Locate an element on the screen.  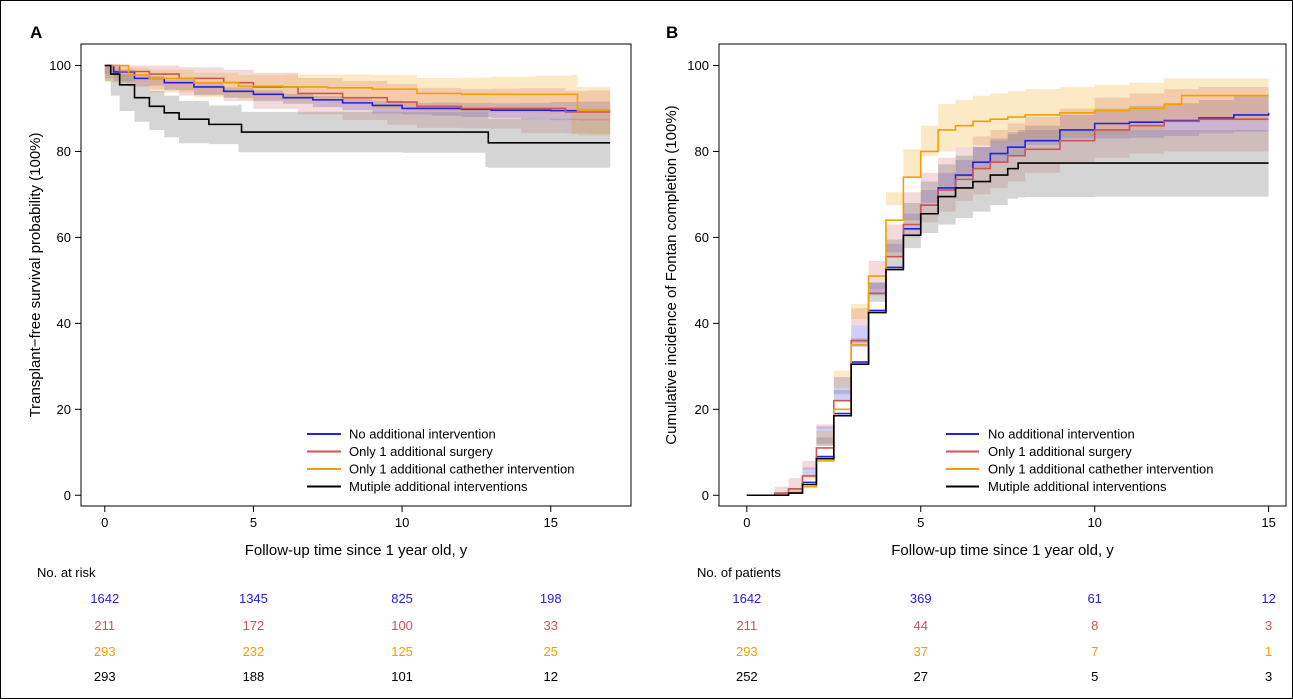
risk-table-cell: 125 is located at coordinates (402, 651).